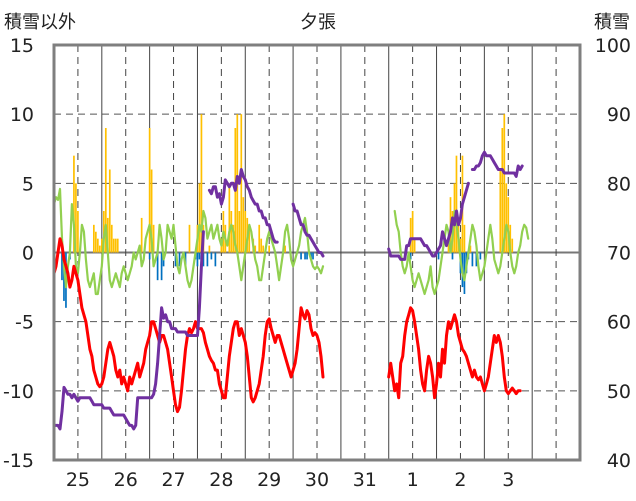 The width and height of the screenshot is (636, 501). Describe the element at coordinates (365, 480) in the screenshot. I see `day-label: 31` at that location.